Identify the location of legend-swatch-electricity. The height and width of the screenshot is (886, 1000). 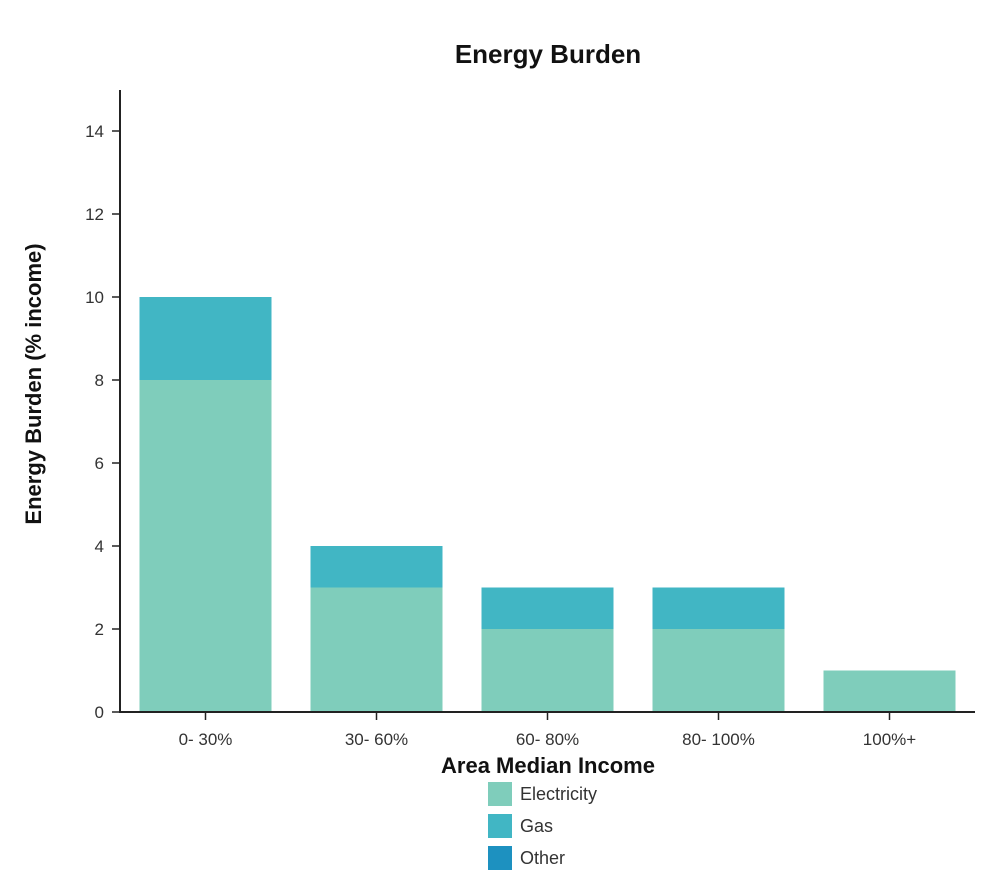
(500, 794).